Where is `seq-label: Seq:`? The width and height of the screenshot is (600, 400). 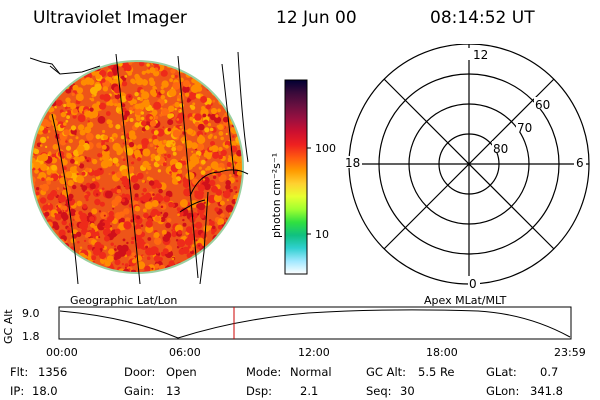
seq-label: Seq: is located at coordinates (379, 391).